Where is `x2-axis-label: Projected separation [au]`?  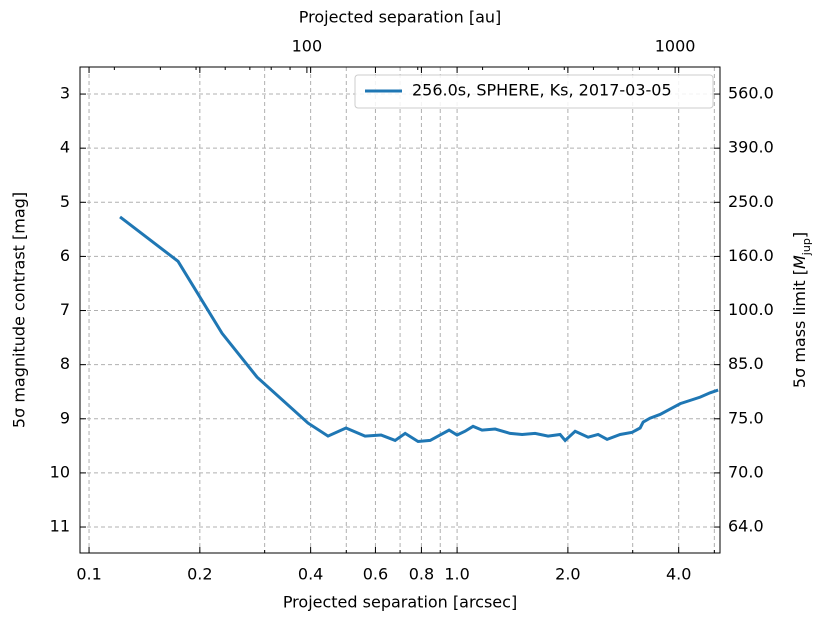
x2-axis-label: Projected separation [au] is located at coordinates (400, 17).